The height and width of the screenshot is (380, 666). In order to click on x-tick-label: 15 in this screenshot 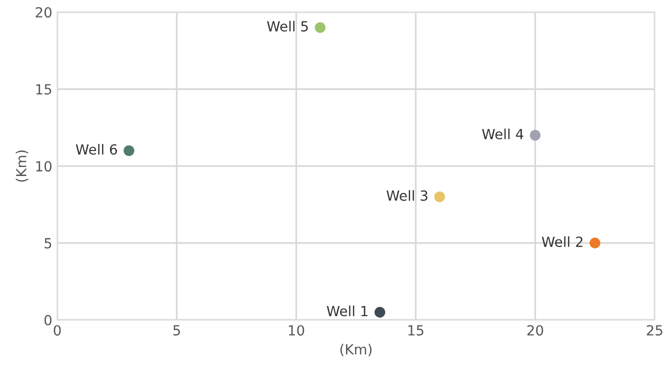, I will do `click(416, 330)`.